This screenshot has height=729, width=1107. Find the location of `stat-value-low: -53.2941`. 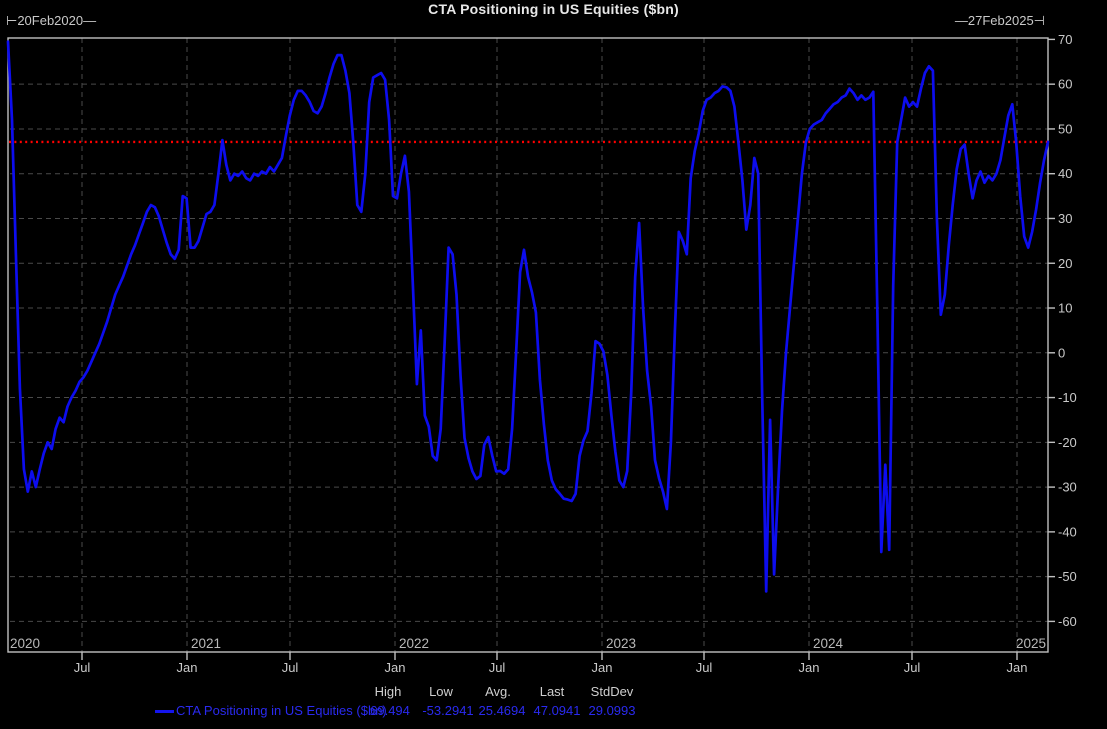

stat-value-low: -53.2941 is located at coordinates (448, 710).